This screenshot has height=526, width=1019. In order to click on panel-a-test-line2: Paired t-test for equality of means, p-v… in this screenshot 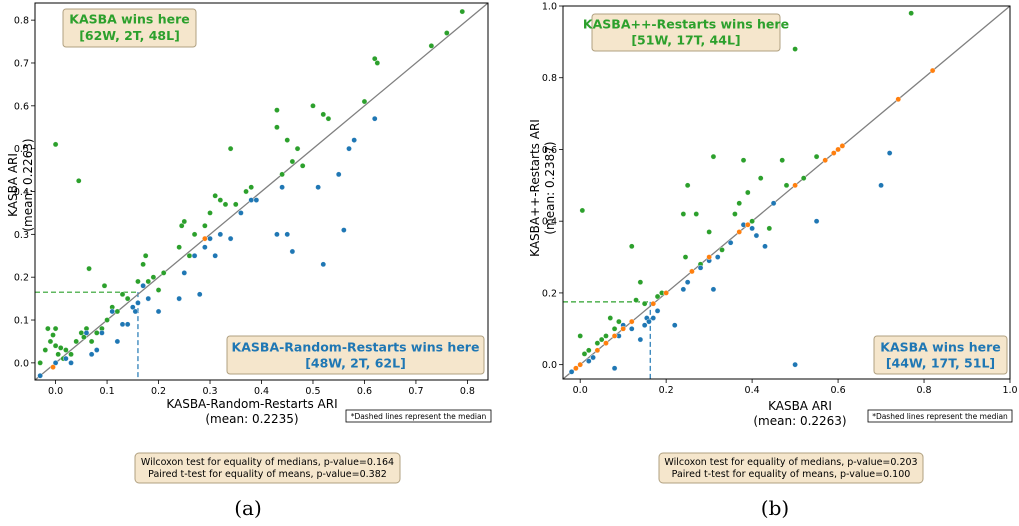, I will do `click(267, 474)`.